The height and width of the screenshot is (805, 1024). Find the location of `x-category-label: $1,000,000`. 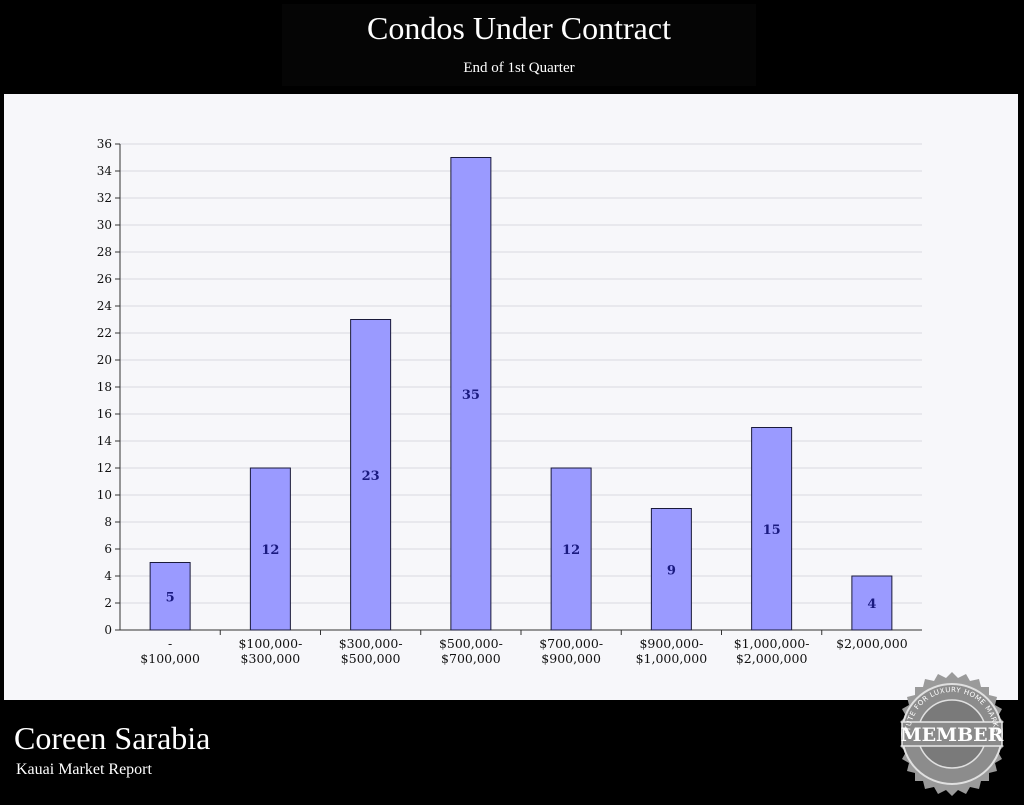

x-category-label: $1,000,000 is located at coordinates (672, 658).